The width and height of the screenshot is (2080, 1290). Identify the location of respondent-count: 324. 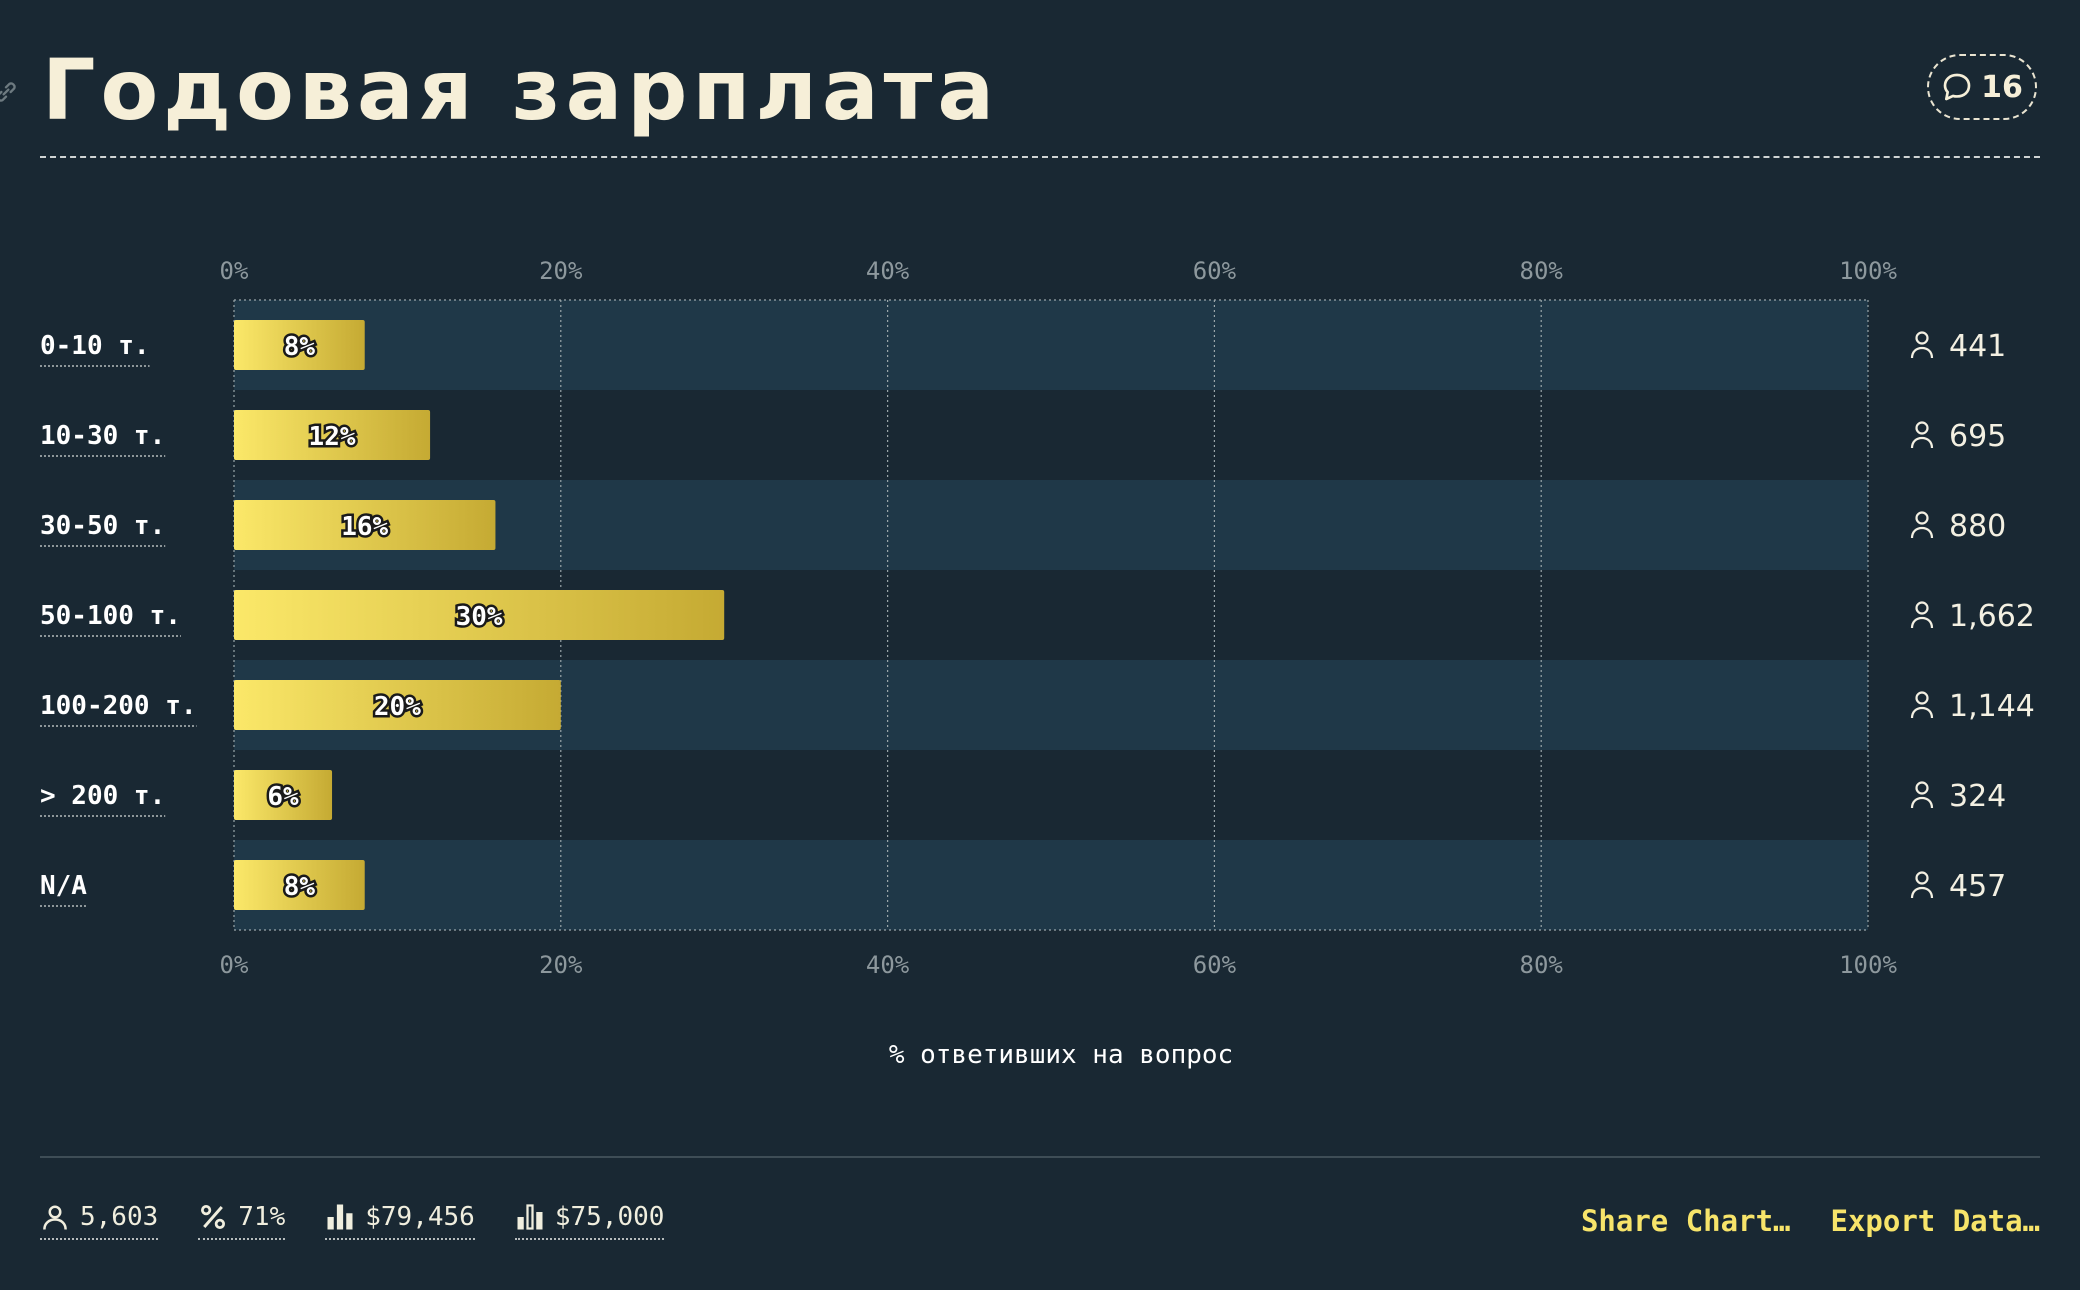
(1977, 796).